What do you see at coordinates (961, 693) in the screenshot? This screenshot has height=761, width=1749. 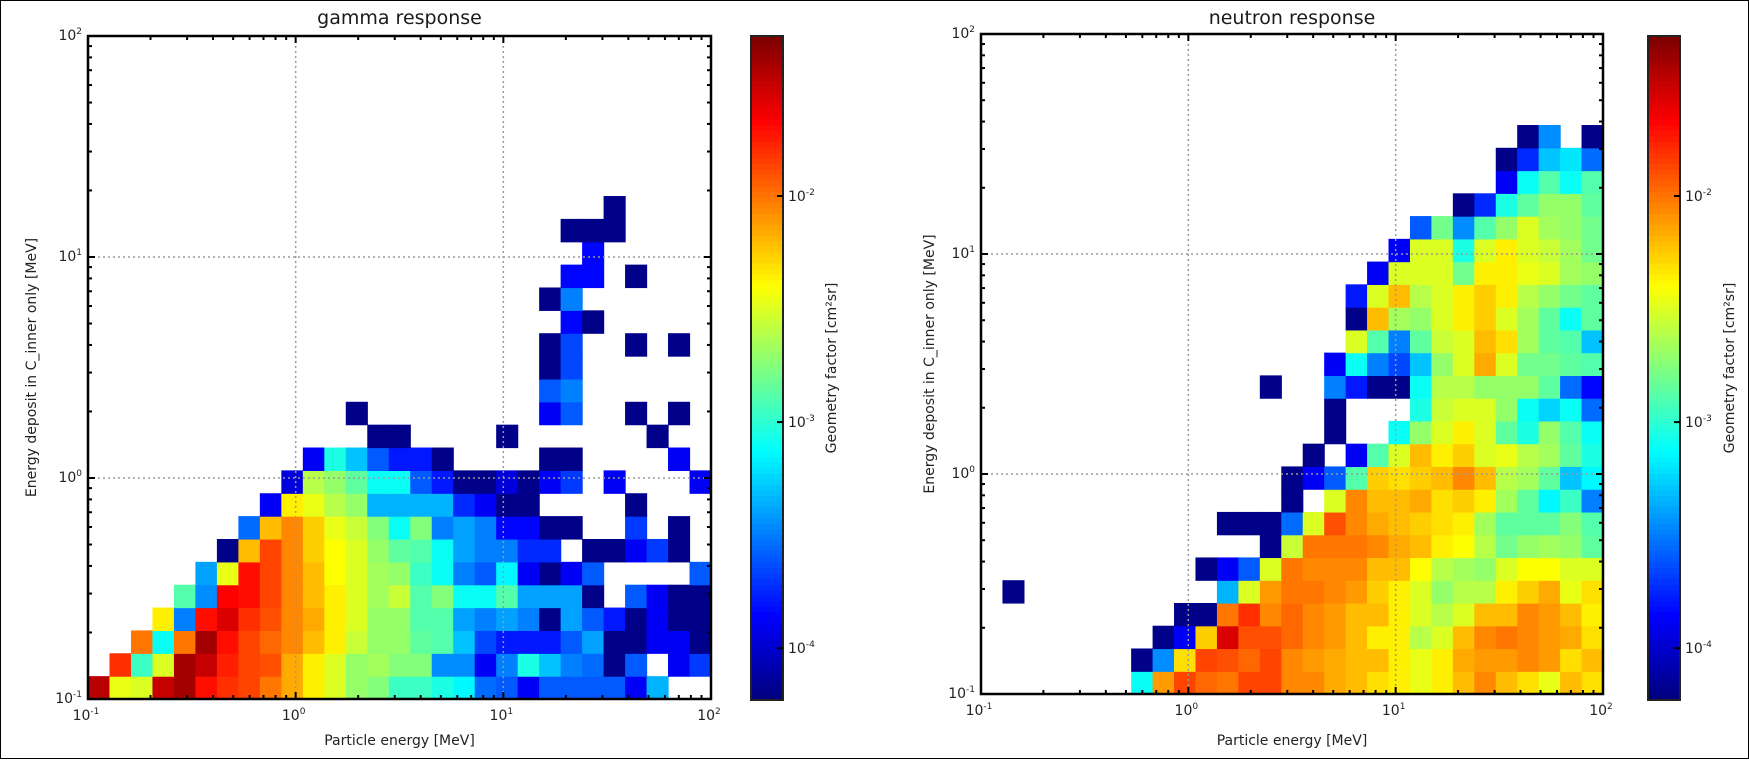 I see `y-tick-label: 10-1` at bounding box center [961, 693].